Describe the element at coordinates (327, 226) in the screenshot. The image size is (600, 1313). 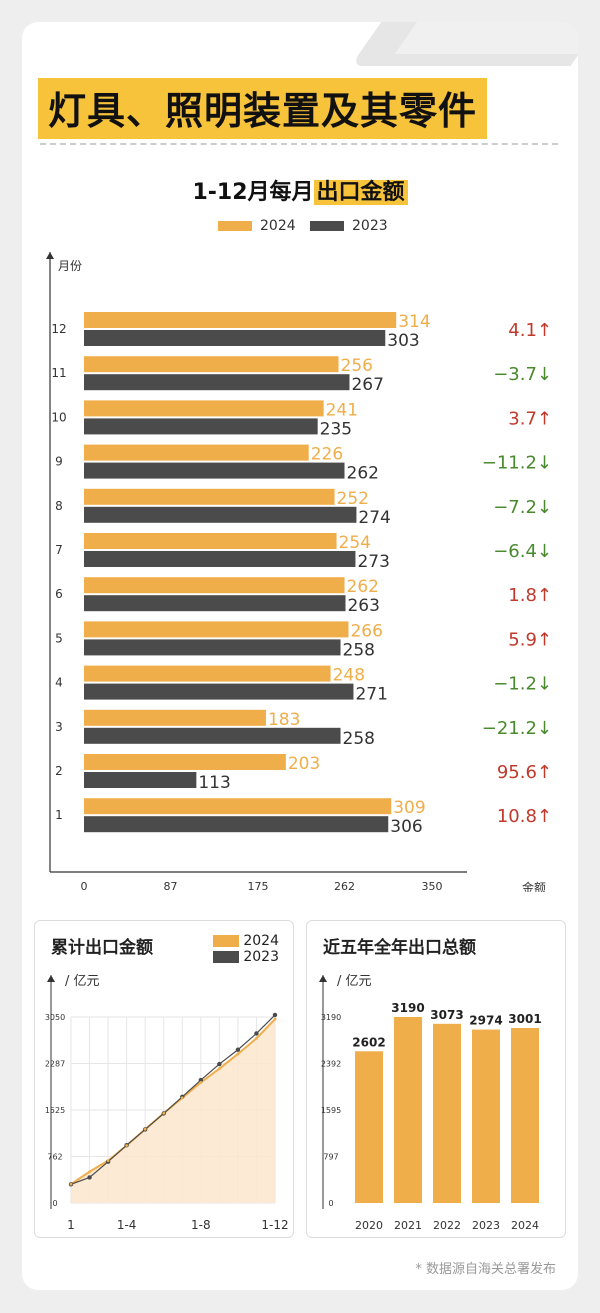
I see `legend-swatch-2023` at that location.